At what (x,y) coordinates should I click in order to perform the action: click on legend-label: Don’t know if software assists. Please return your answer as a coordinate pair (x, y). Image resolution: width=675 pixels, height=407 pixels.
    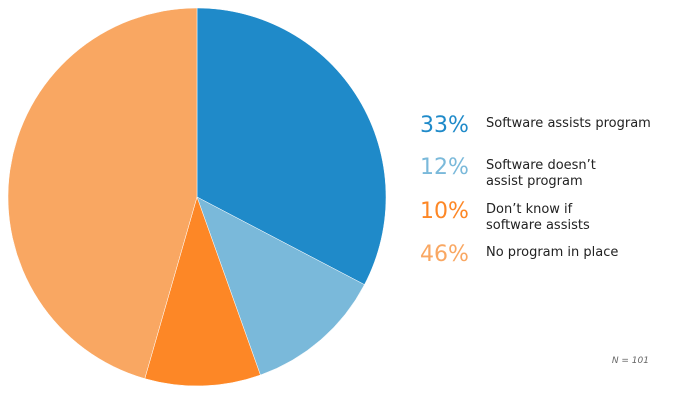
    Looking at the image, I should click on (538, 217).